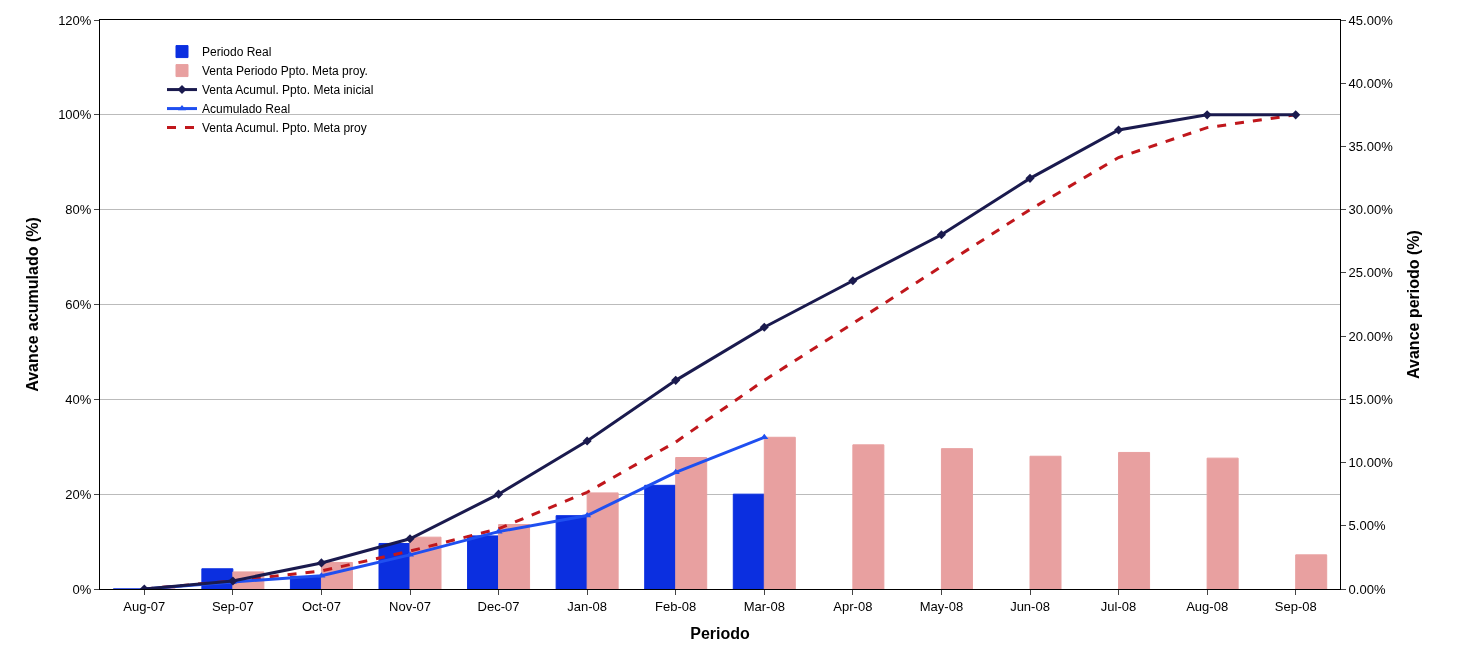 The width and height of the screenshot is (1470, 659). Describe the element at coordinates (285, 71) in the screenshot. I see `legend-label: Venta Periodo Ppto. Meta proy.` at that location.